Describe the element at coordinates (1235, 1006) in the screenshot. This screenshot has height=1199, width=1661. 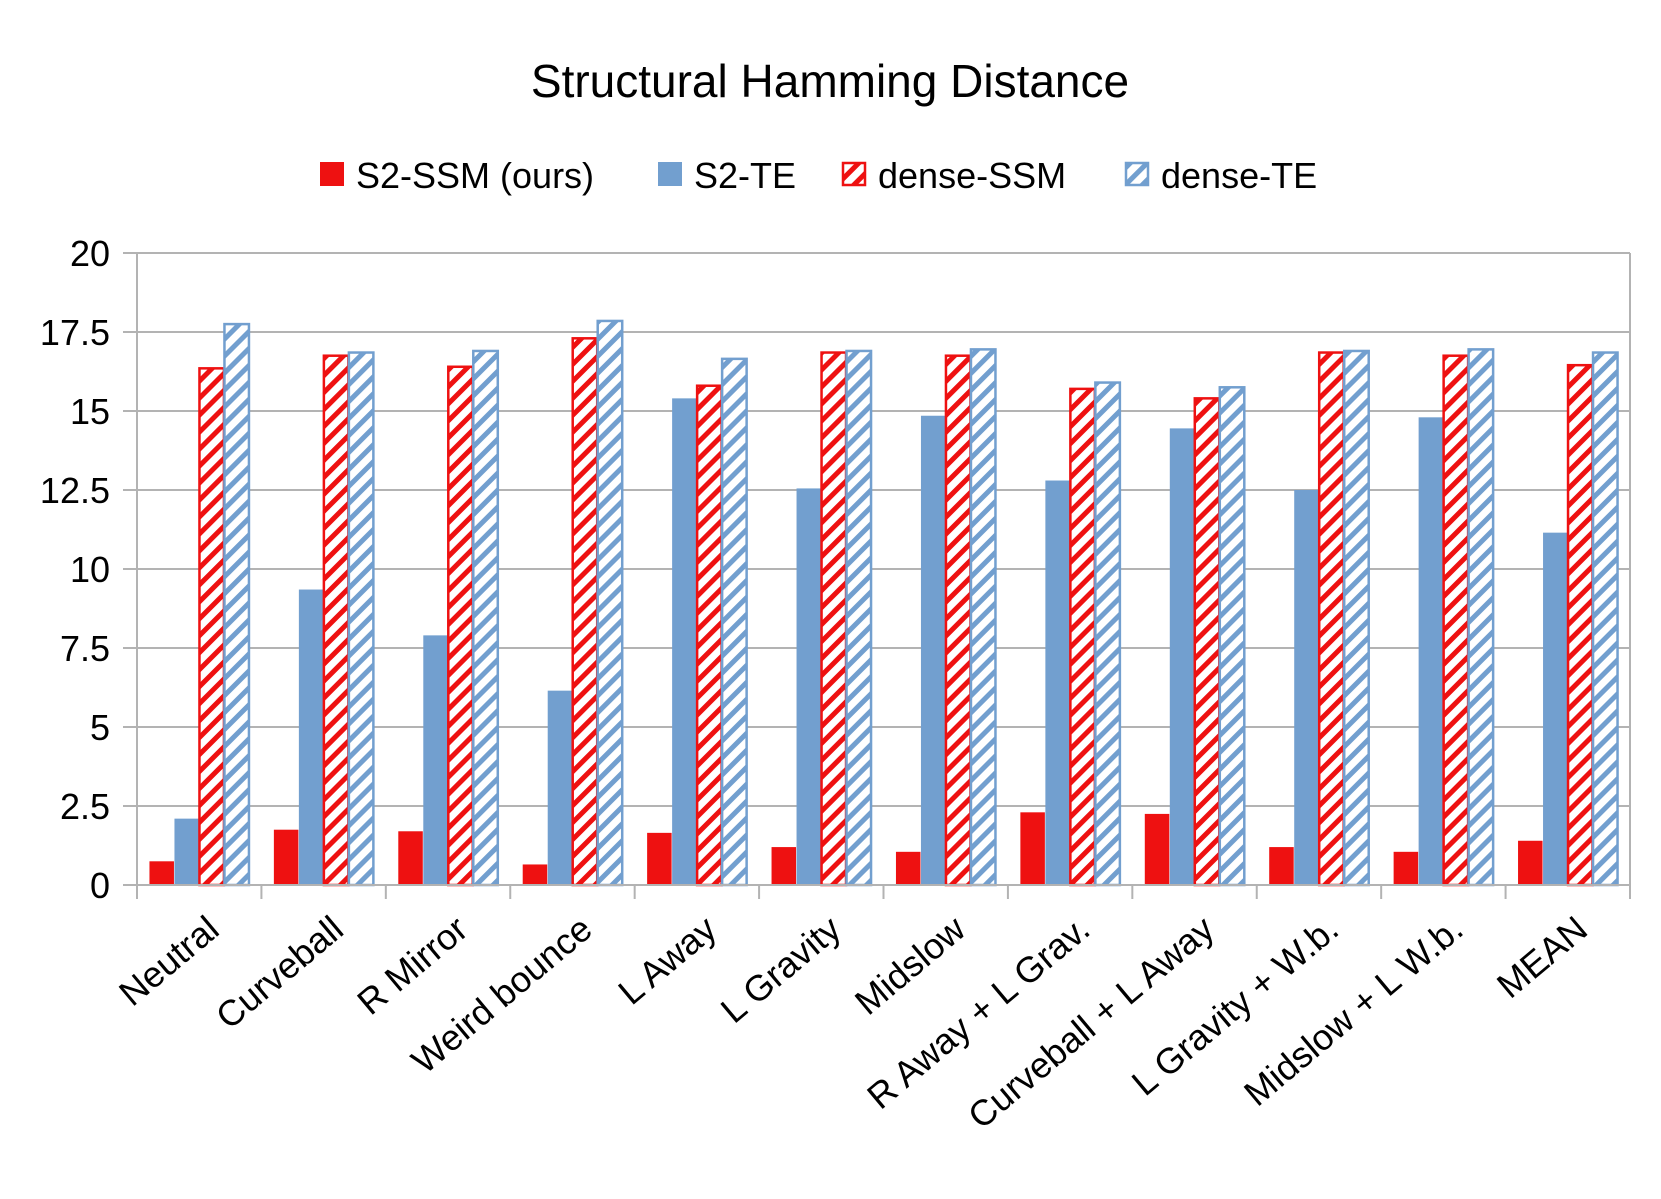
I see `x-tick-label: L Gravity + W.b.` at that location.